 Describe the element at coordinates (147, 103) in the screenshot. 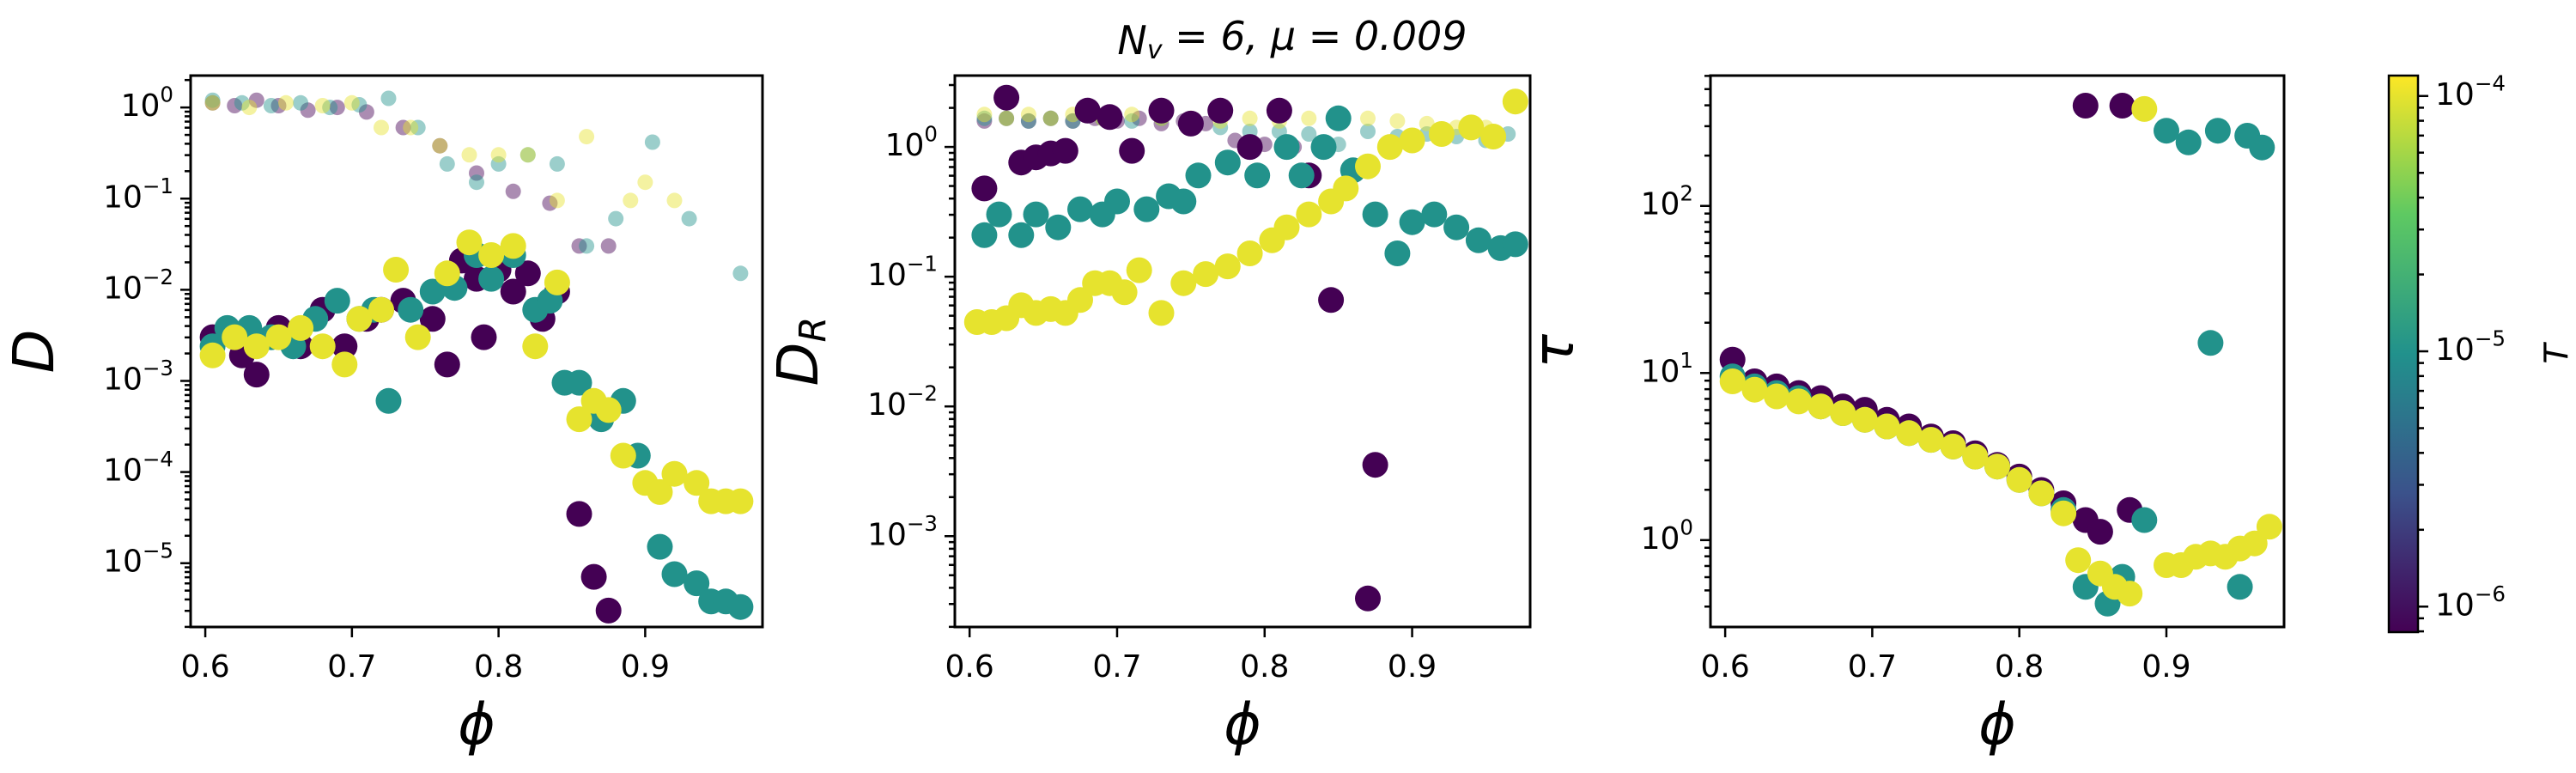

I see `y-tick-label: 10⁰` at that location.